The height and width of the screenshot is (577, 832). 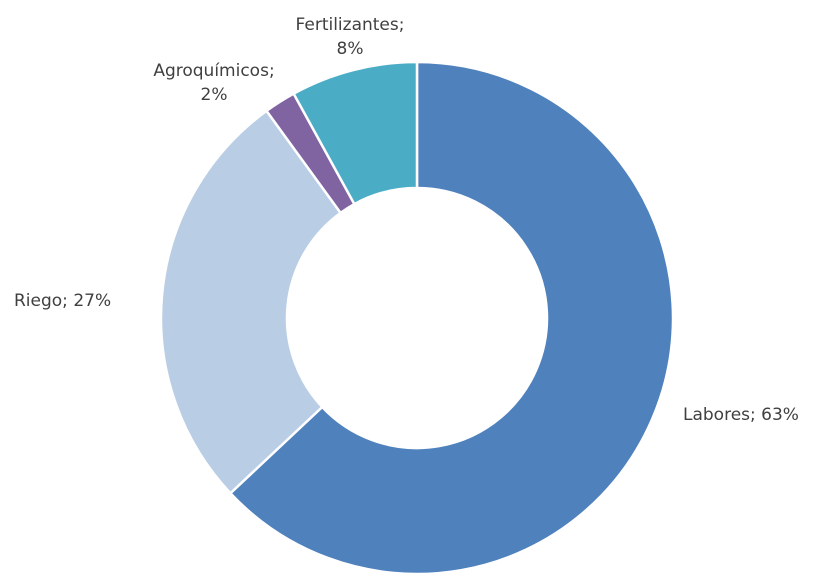 I want to click on data-label-agroquimicos-line-0: Agroquímicos;, so click(x=213, y=71).